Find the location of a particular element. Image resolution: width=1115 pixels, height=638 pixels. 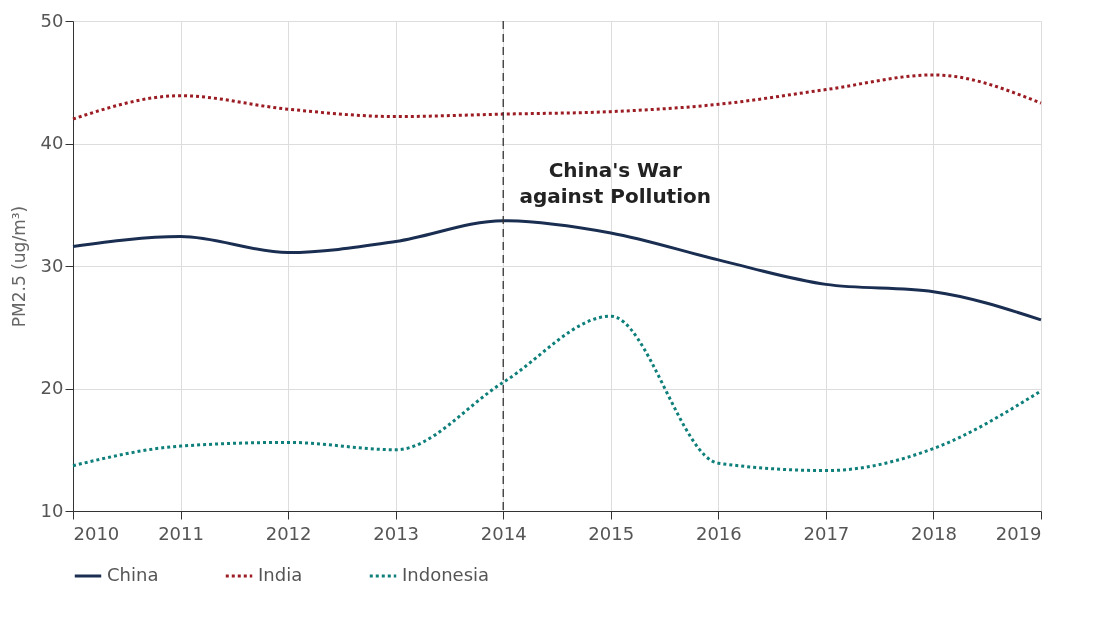

x-tick-label: 2013 is located at coordinates (396, 533).